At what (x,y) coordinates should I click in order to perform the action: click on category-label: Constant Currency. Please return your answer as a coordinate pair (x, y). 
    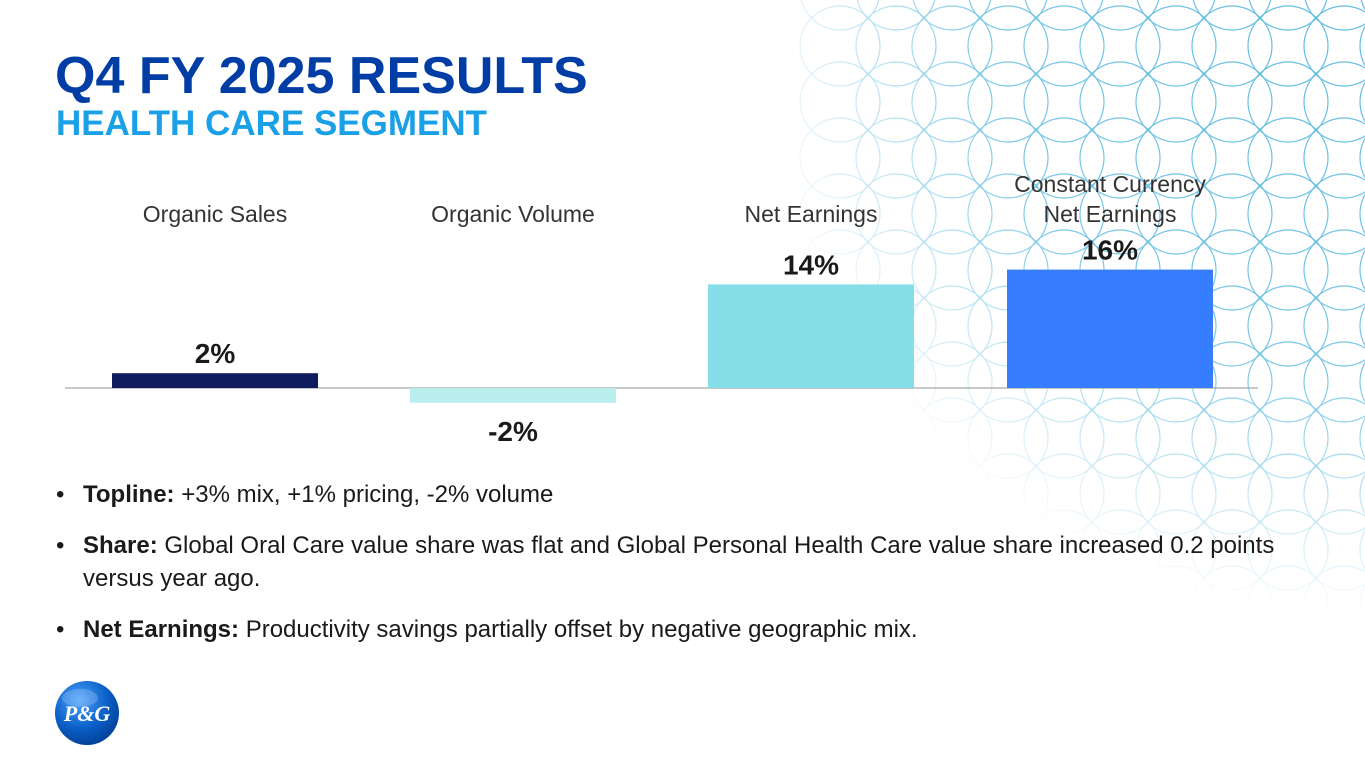
    Looking at the image, I should click on (1110, 184).